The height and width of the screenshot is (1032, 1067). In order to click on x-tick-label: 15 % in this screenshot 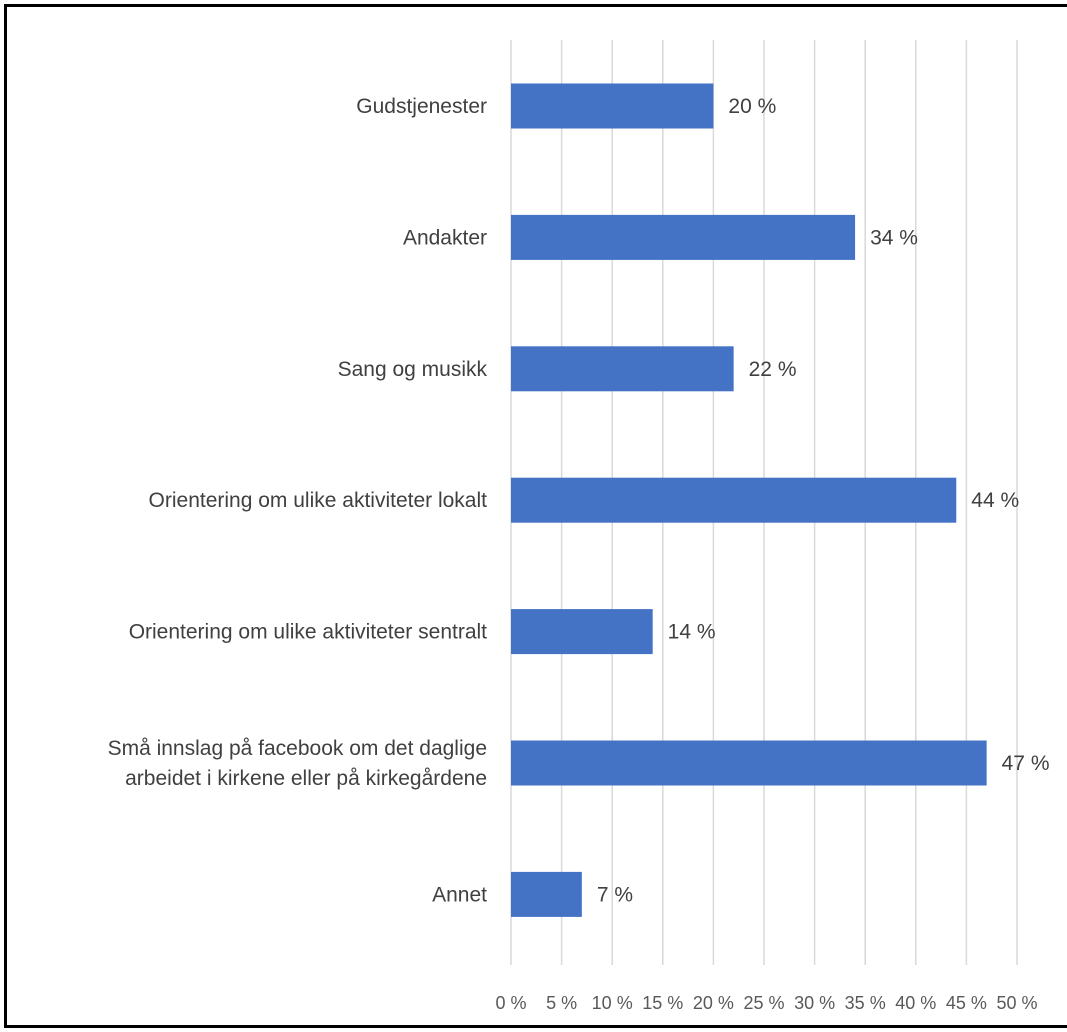, I will do `click(662, 1003)`.